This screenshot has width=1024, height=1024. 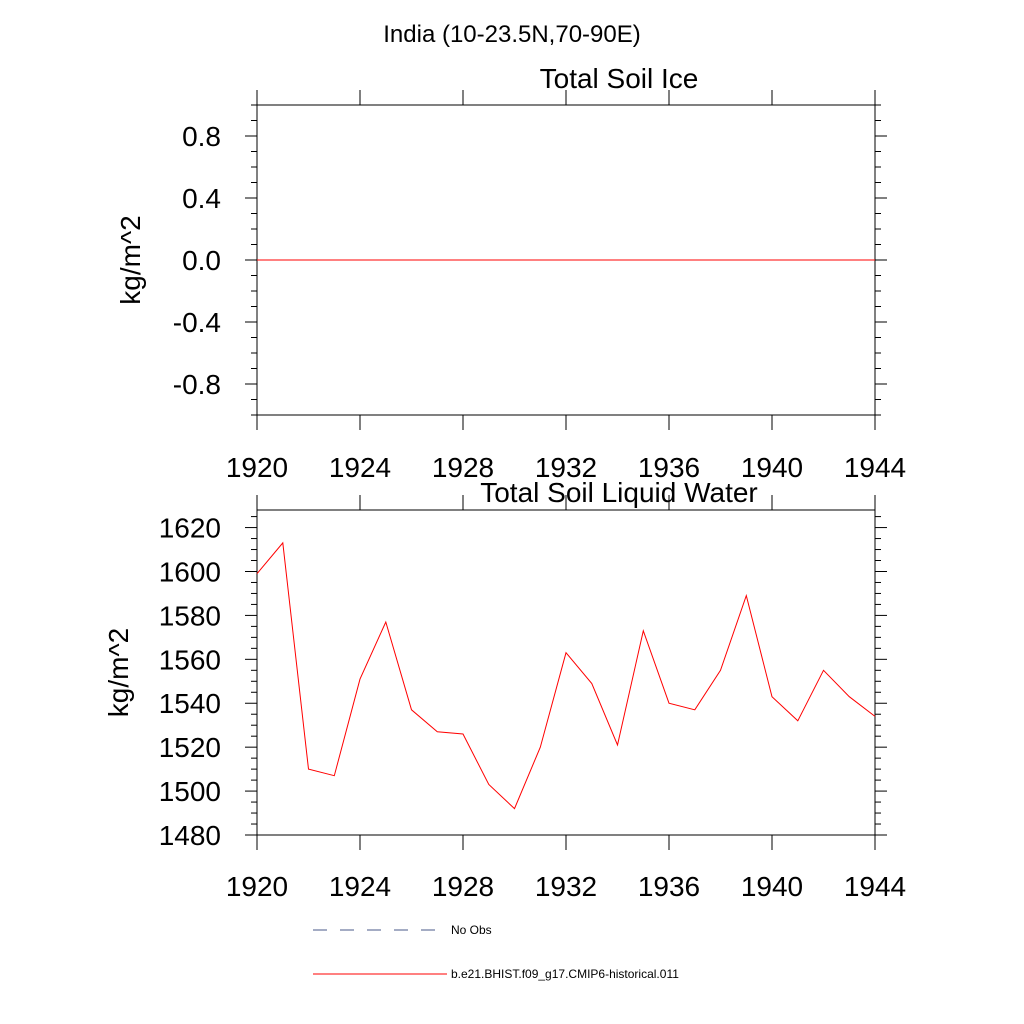 I want to click on chart-title: Total Soil Ice, so click(x=619, y=78).